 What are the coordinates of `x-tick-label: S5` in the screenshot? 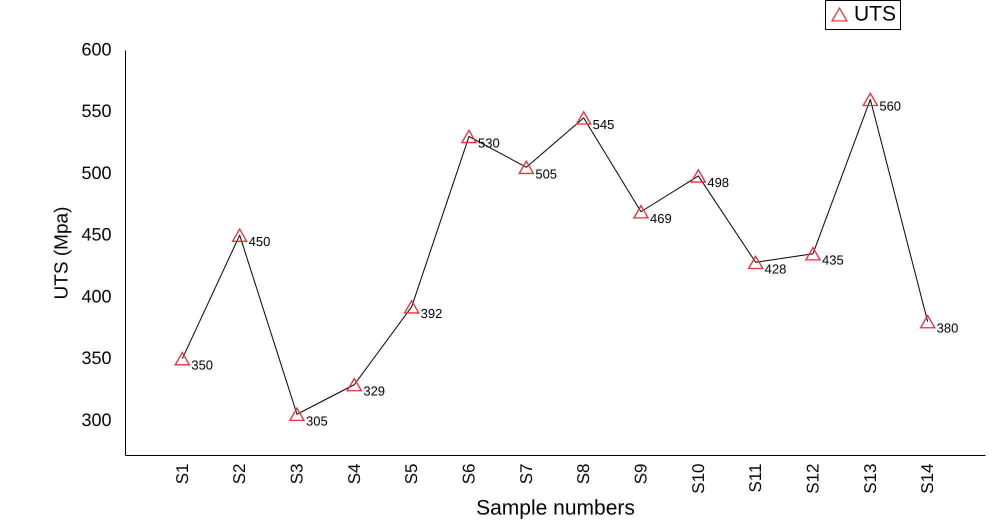 It's located at (412, 474).